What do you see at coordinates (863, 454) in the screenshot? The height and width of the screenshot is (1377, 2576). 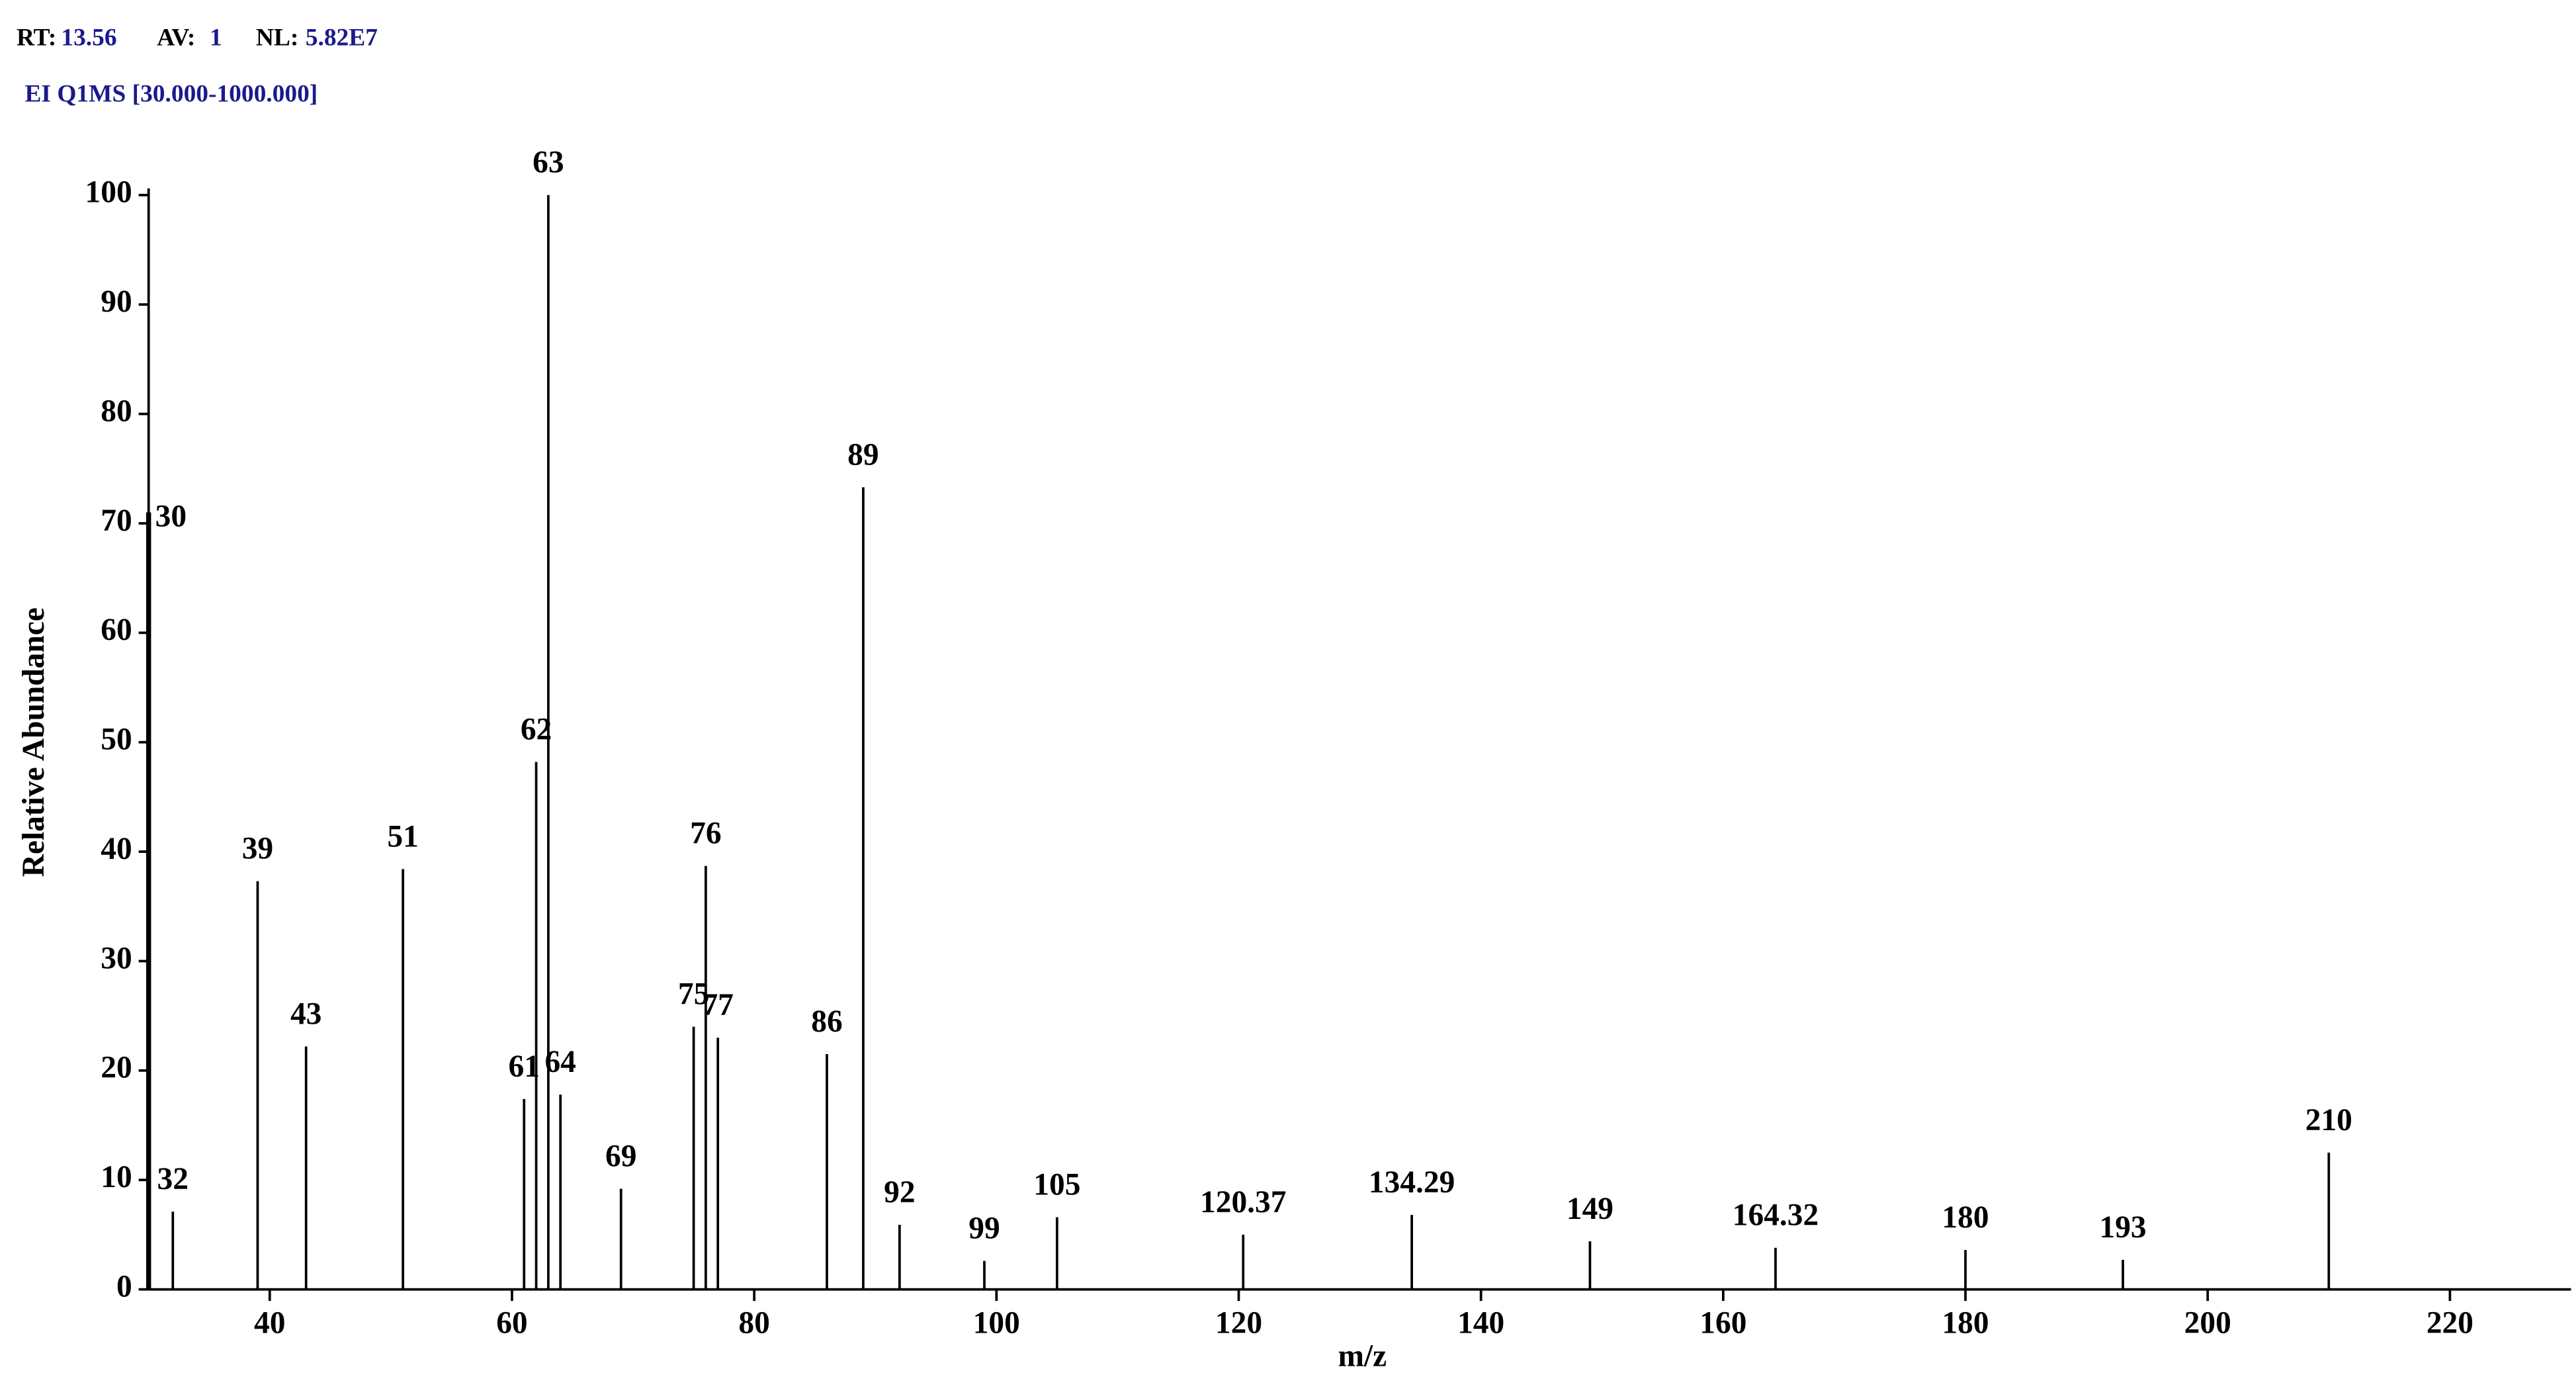 I see `peak-label: 89` at bounding box center [863, 454].